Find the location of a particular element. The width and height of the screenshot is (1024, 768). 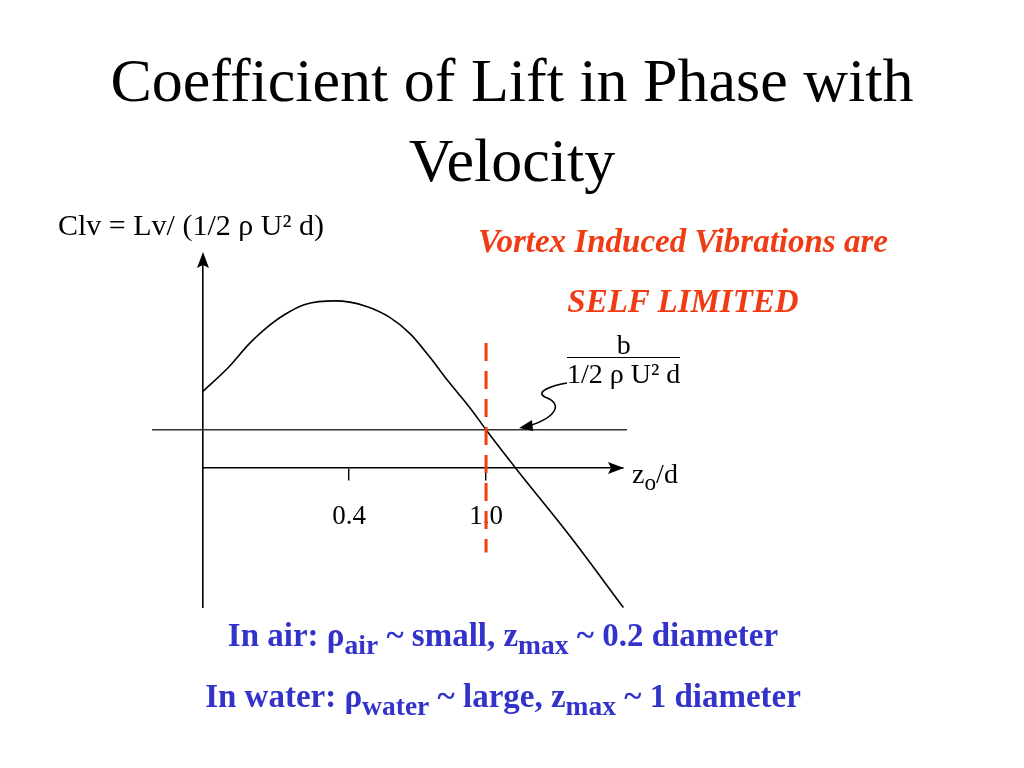

annotation: SELF LIMITED is located at coordinates (683, 301).